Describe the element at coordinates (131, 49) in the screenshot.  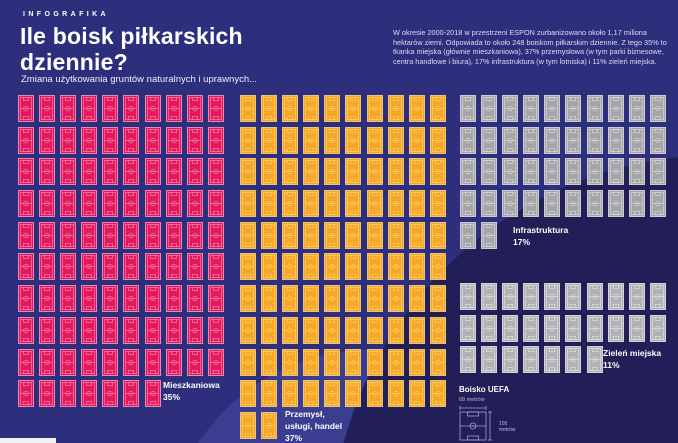
I see `page-title: Ile boisk piłkarskich dziennie?` at that location.